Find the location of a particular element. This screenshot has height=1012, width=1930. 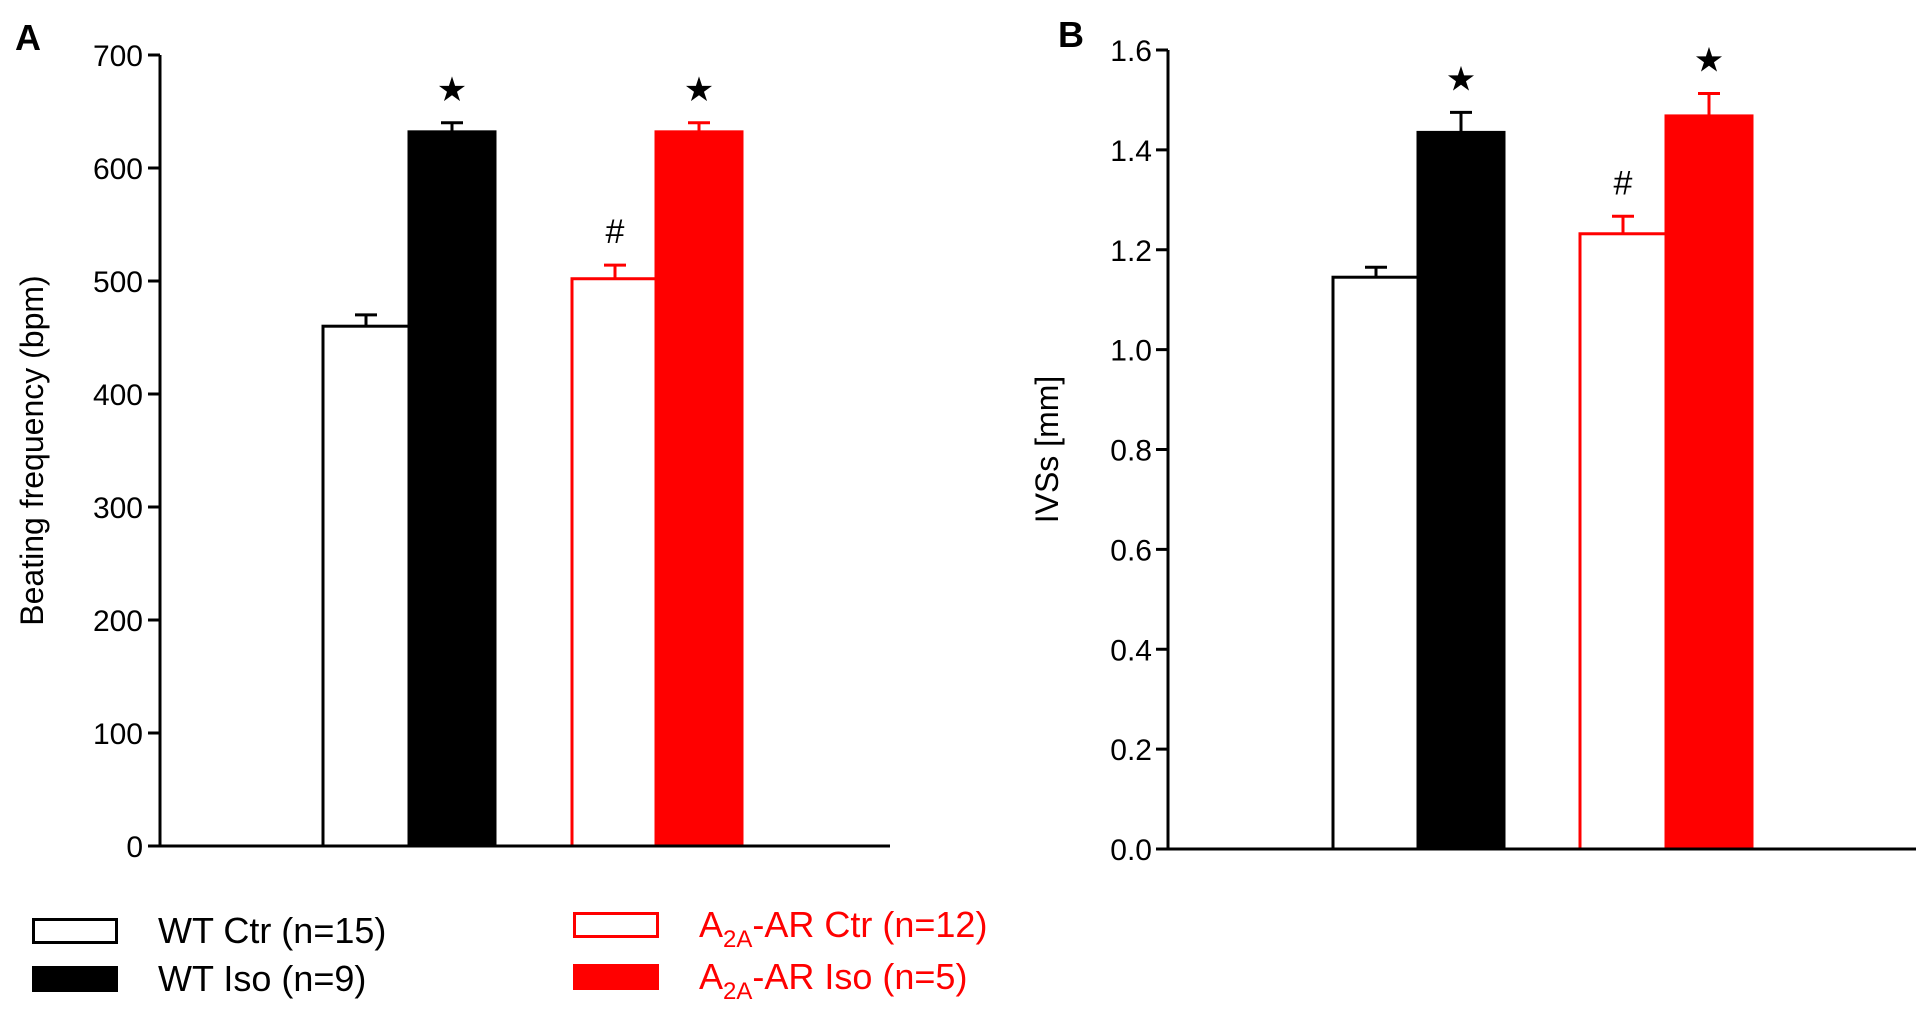

panel-b-ytick-label: 1.2 is located at coordinates (1131, 251).